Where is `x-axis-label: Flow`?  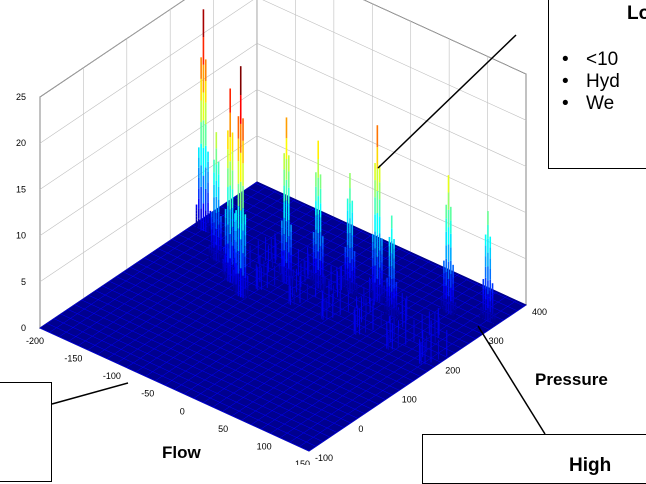 x-axis-label: Flow is located at coordinates (181, 452).